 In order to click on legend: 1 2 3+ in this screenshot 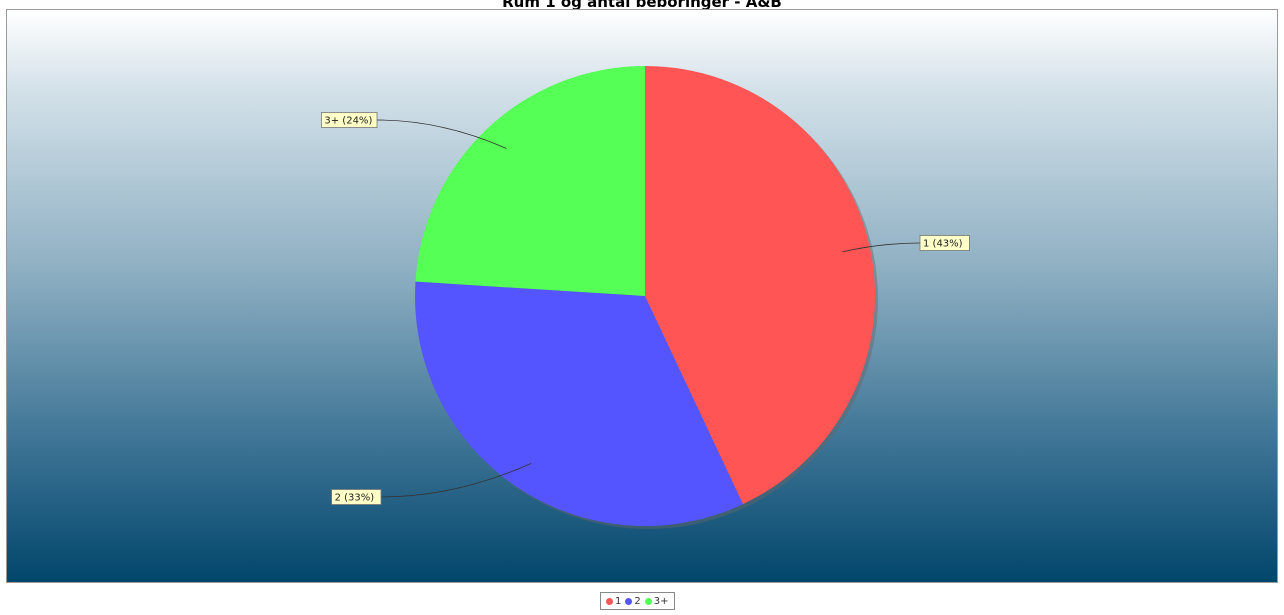, I will do `click(637, 601)`.